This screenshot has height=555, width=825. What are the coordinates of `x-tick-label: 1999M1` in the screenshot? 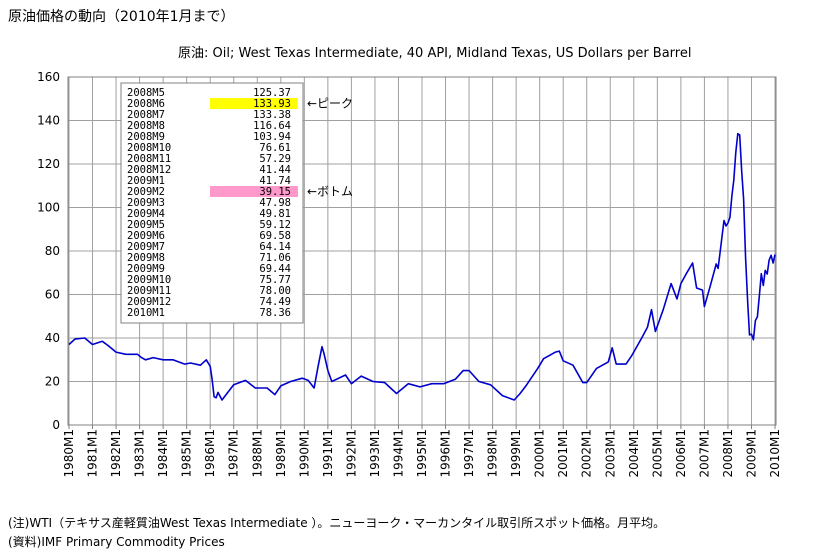 It's located at (516, 453).